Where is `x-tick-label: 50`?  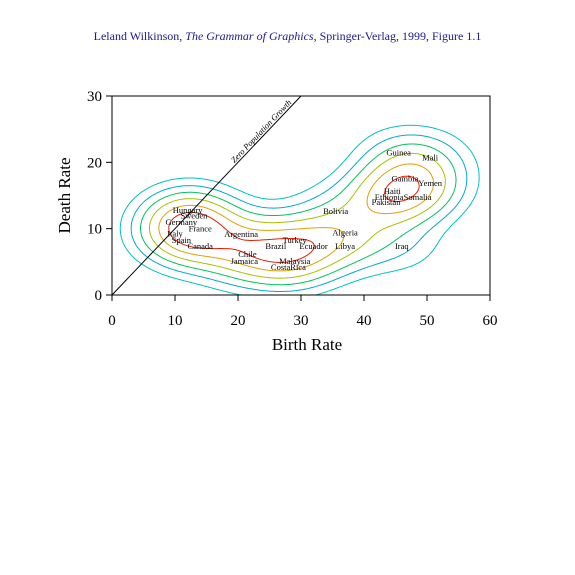
x-tick-label: 50 is located at coordinates (427, 321).